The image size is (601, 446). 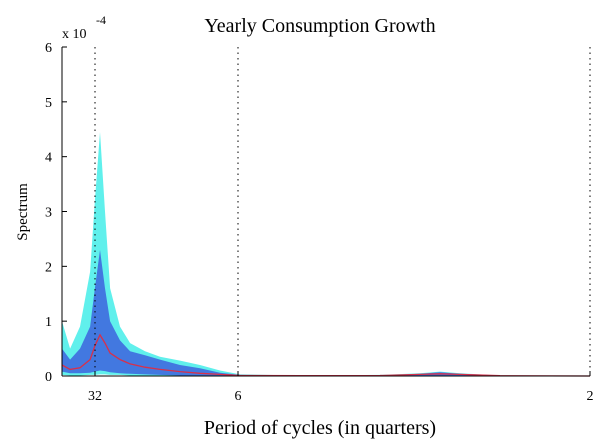 What do you see at coordinates (590, 396) in the screenshot?
I see `x-tick-label: 2` at bounding box center [590, 396].